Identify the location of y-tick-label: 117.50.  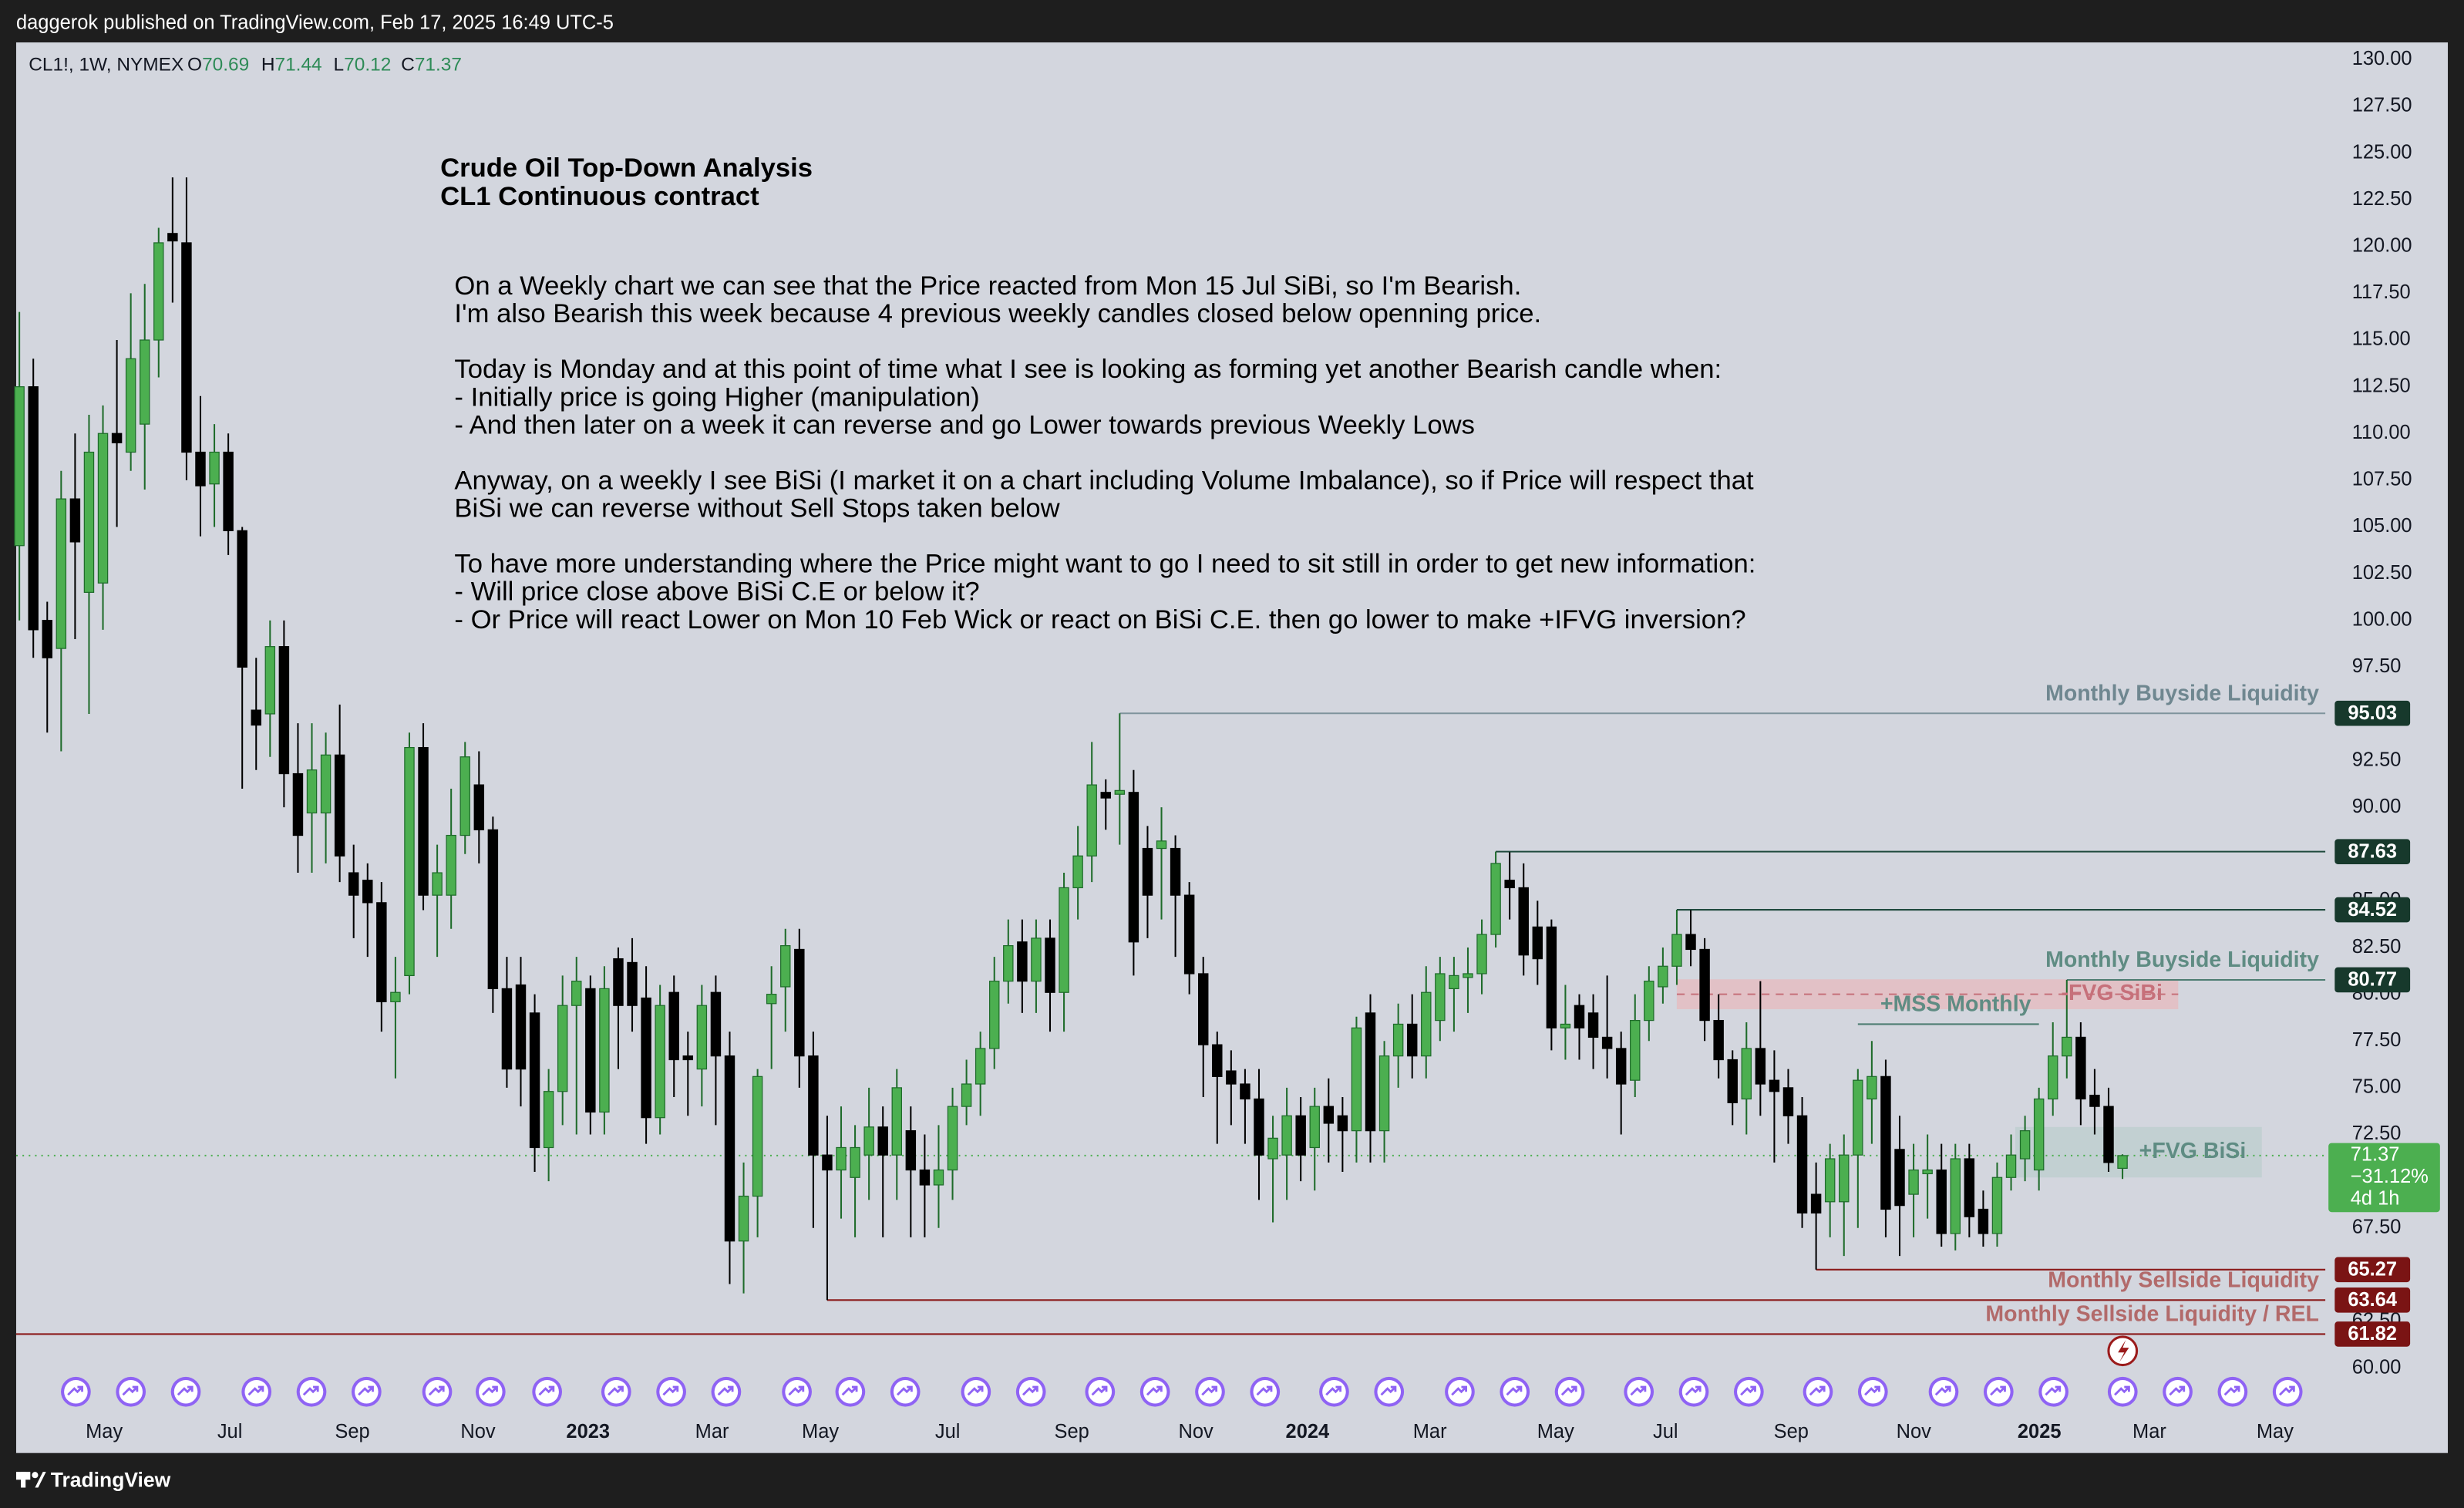
(2381, 292).